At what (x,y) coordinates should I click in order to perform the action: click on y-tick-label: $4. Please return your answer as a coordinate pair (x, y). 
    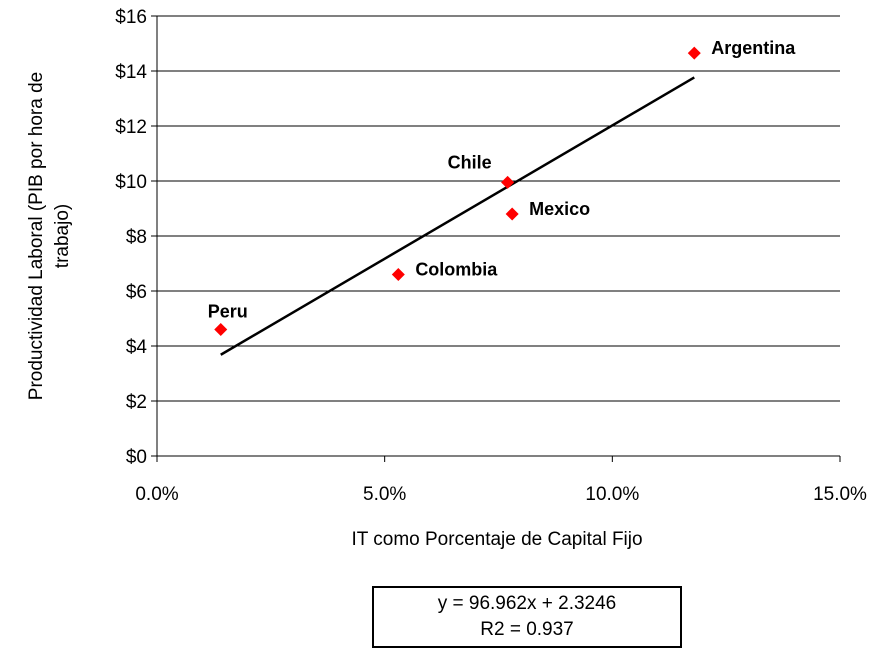
    Looking at the image, I should click on (137, 347).